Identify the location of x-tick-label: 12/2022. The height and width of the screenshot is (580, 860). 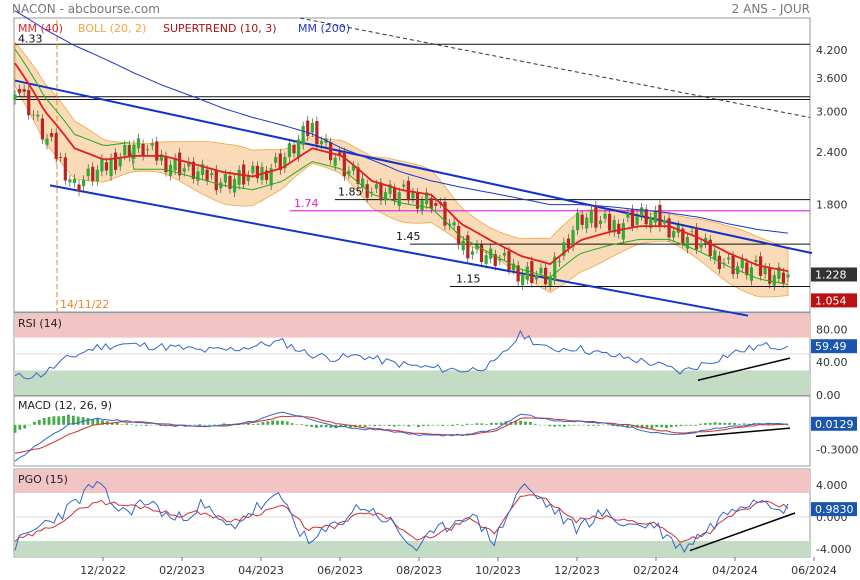
(103, 570).